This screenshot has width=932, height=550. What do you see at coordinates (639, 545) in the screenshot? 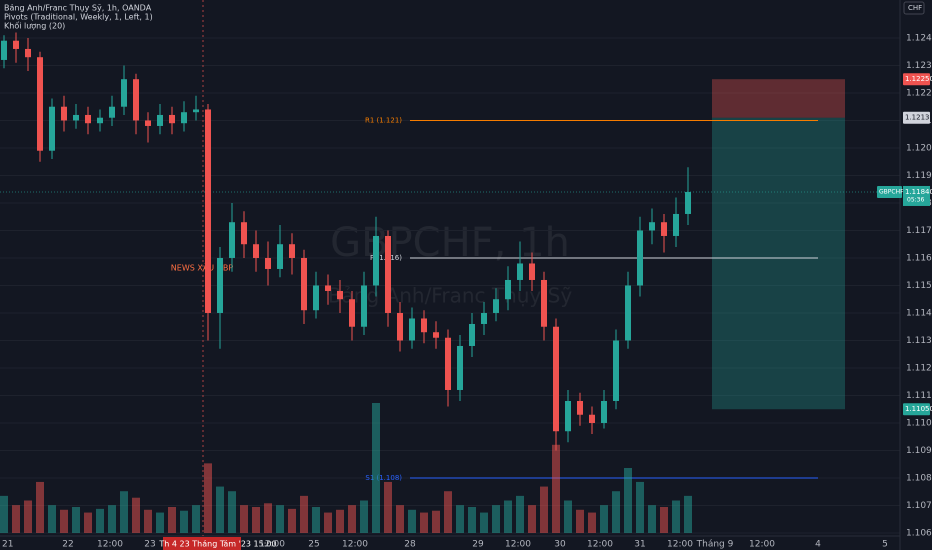
I see `x-tick-label: 31` at bounding box center [639, 545].